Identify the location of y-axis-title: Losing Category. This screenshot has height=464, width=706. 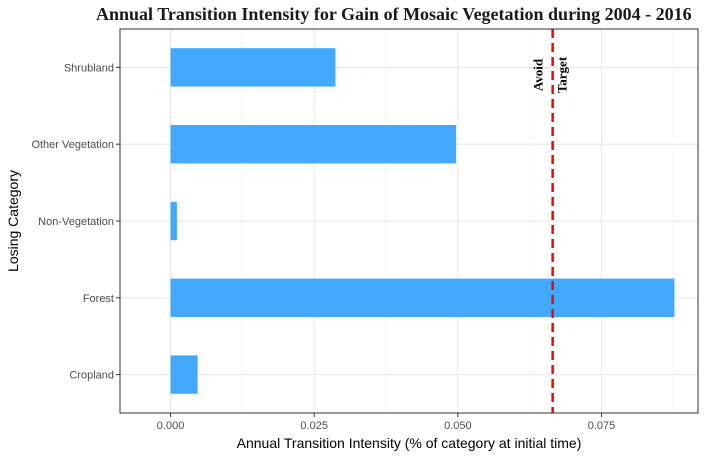
(13, 221).